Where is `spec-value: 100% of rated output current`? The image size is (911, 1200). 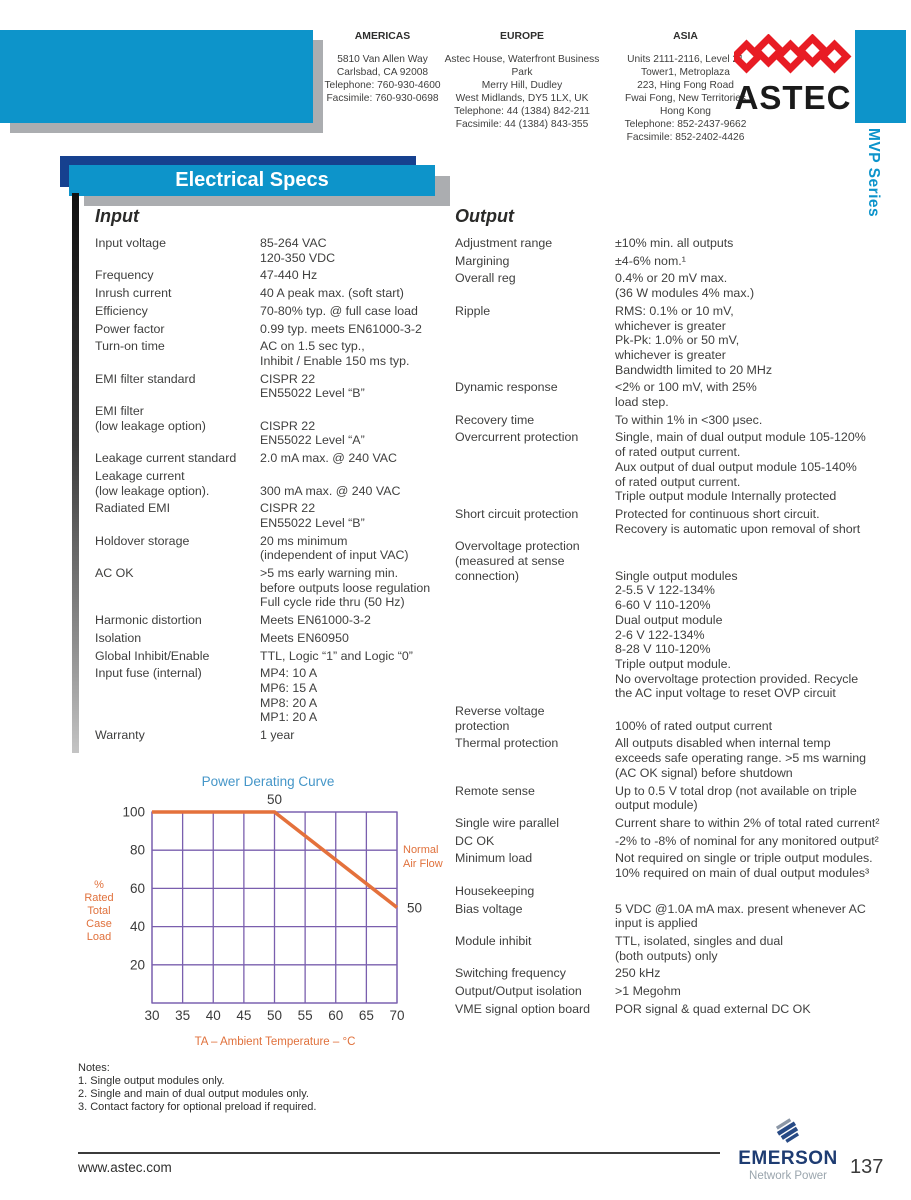 spec-value: 100% of rated output current is located at coordinates (694, 725).